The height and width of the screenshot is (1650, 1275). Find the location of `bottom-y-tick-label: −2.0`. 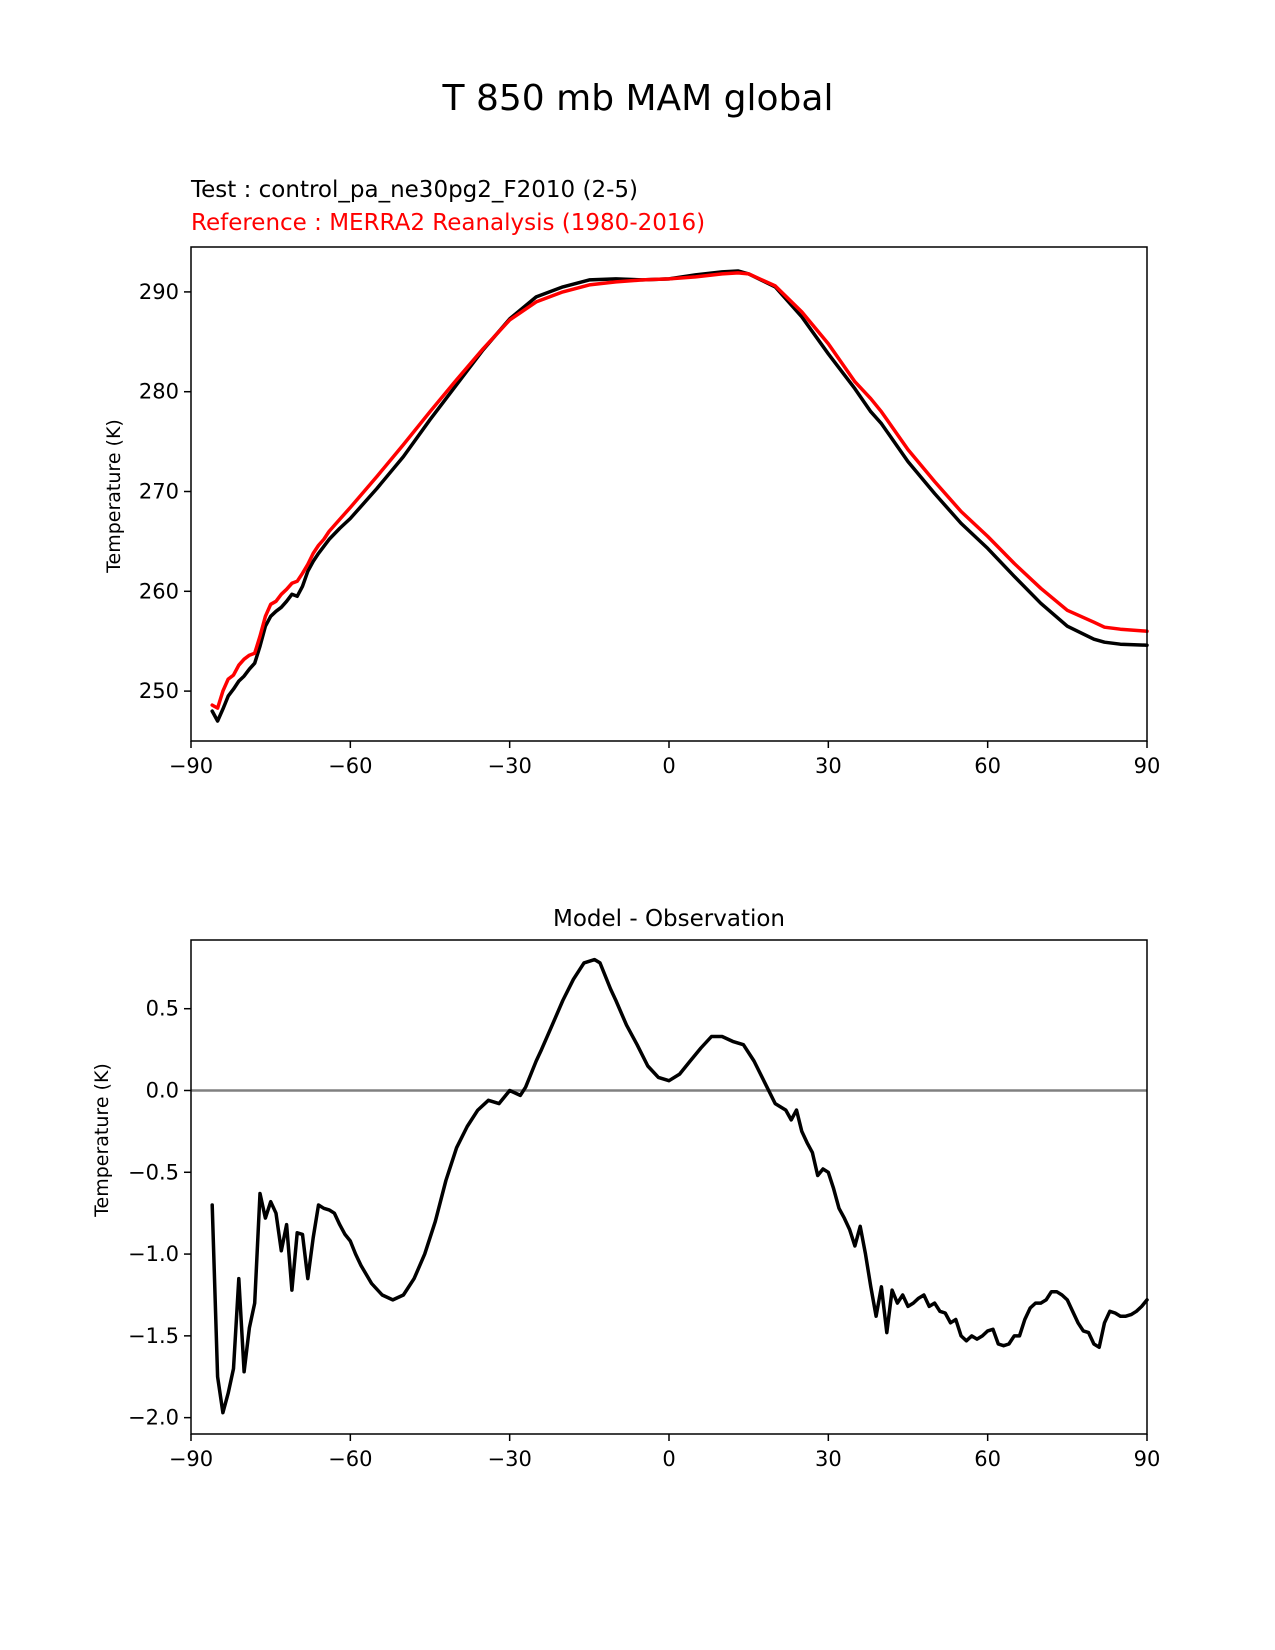

bottom-y-tick-label: −2.0 is located at coordinates (153, 1418).